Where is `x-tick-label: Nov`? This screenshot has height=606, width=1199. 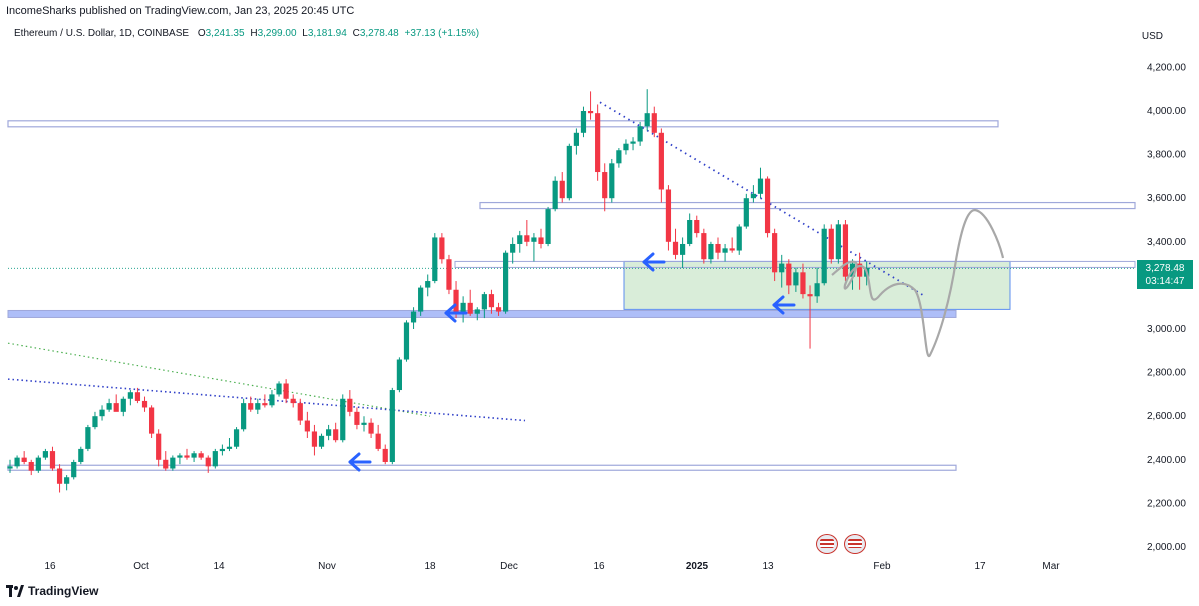
x-tick-label: Nov is located at coordinates (327, 566).